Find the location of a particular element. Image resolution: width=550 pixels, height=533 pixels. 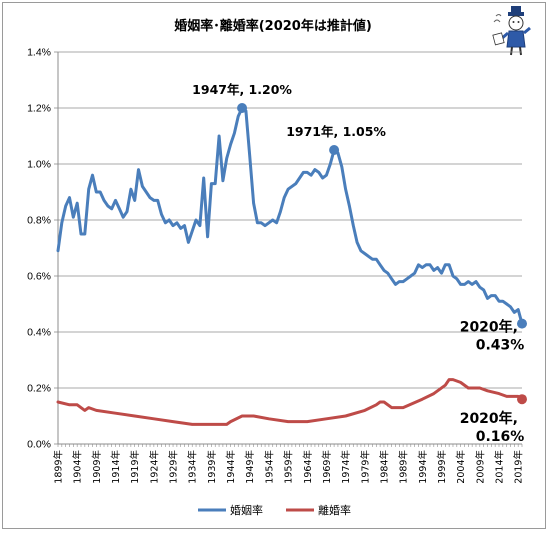

mascot-illustration is located at coordinates (511, 31).